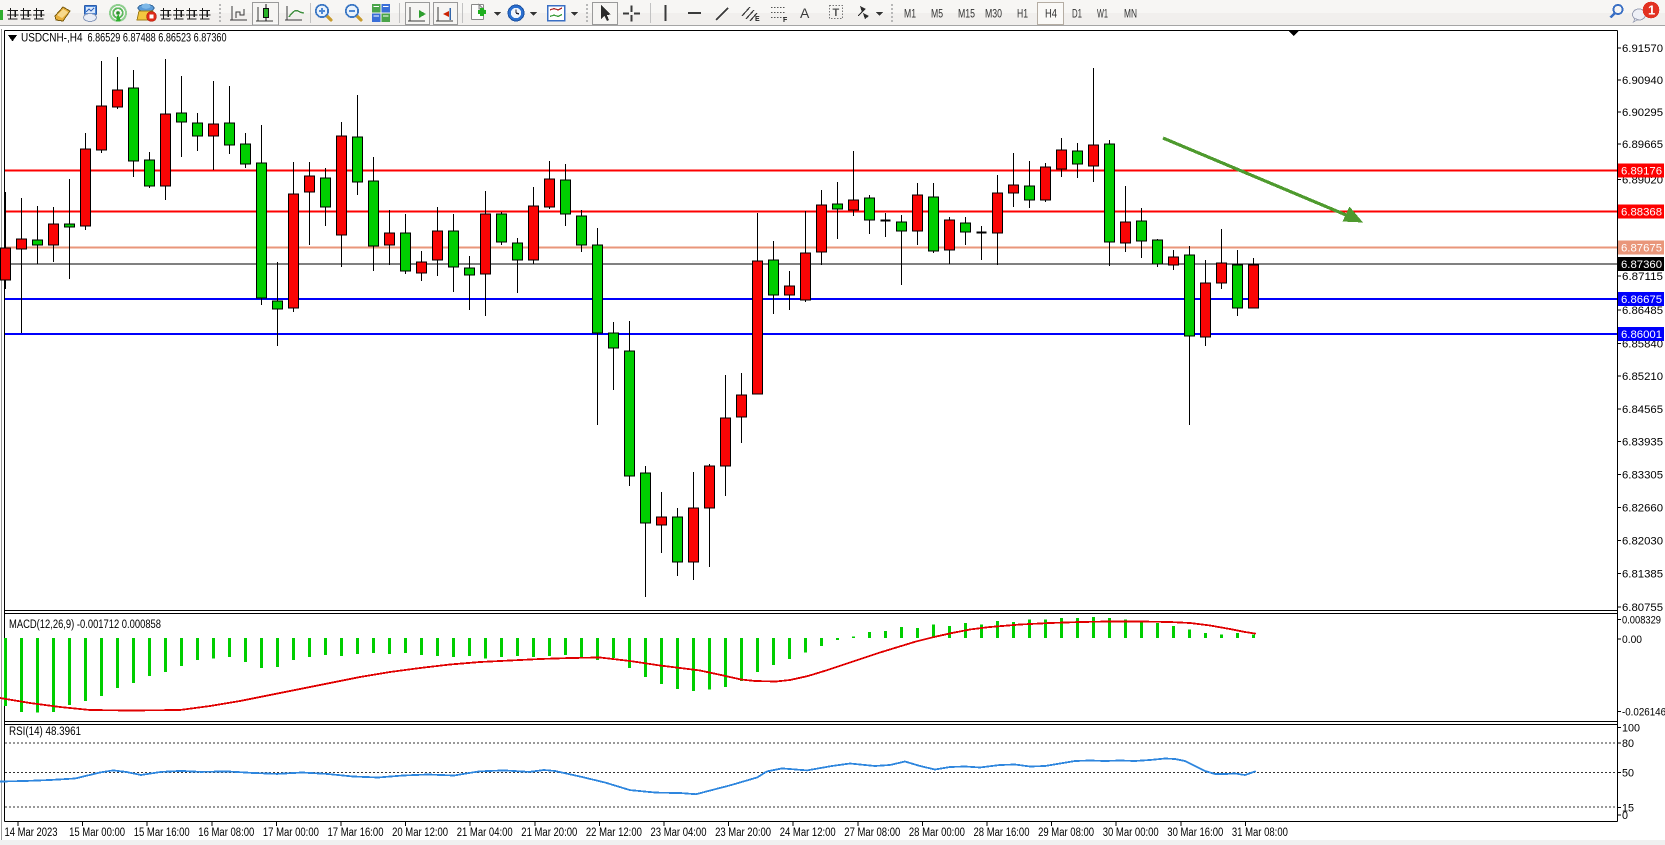 Image resolution: width=1665 pixels, height=845 pixels. What do you see at coordinates (1642, 410) in the screenshot?
I see `svg-text: 6.84565` at bounding box center [1642, 410].